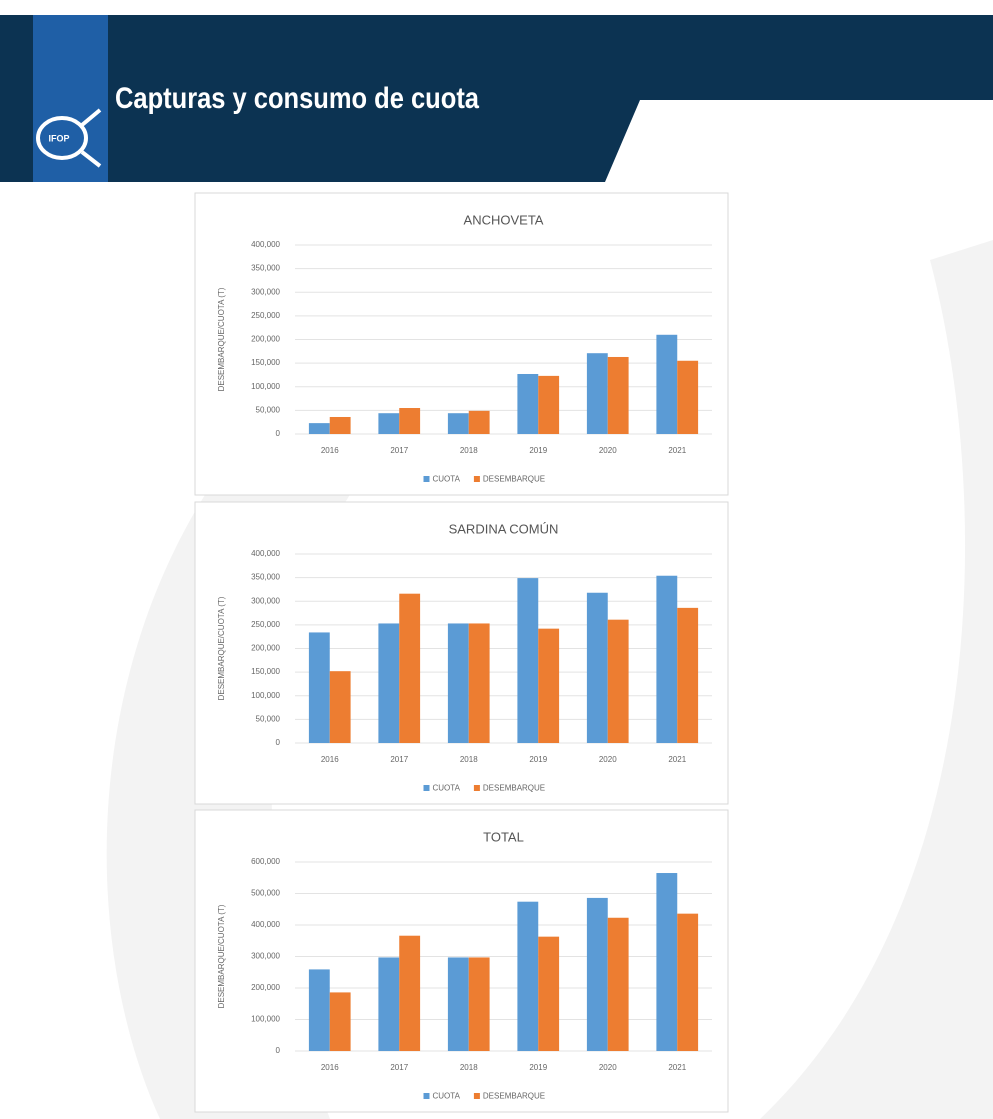  Describe the element at coordinates (268, 409) in the screenshot. I see `y-tick-label: 50,000` at that location.